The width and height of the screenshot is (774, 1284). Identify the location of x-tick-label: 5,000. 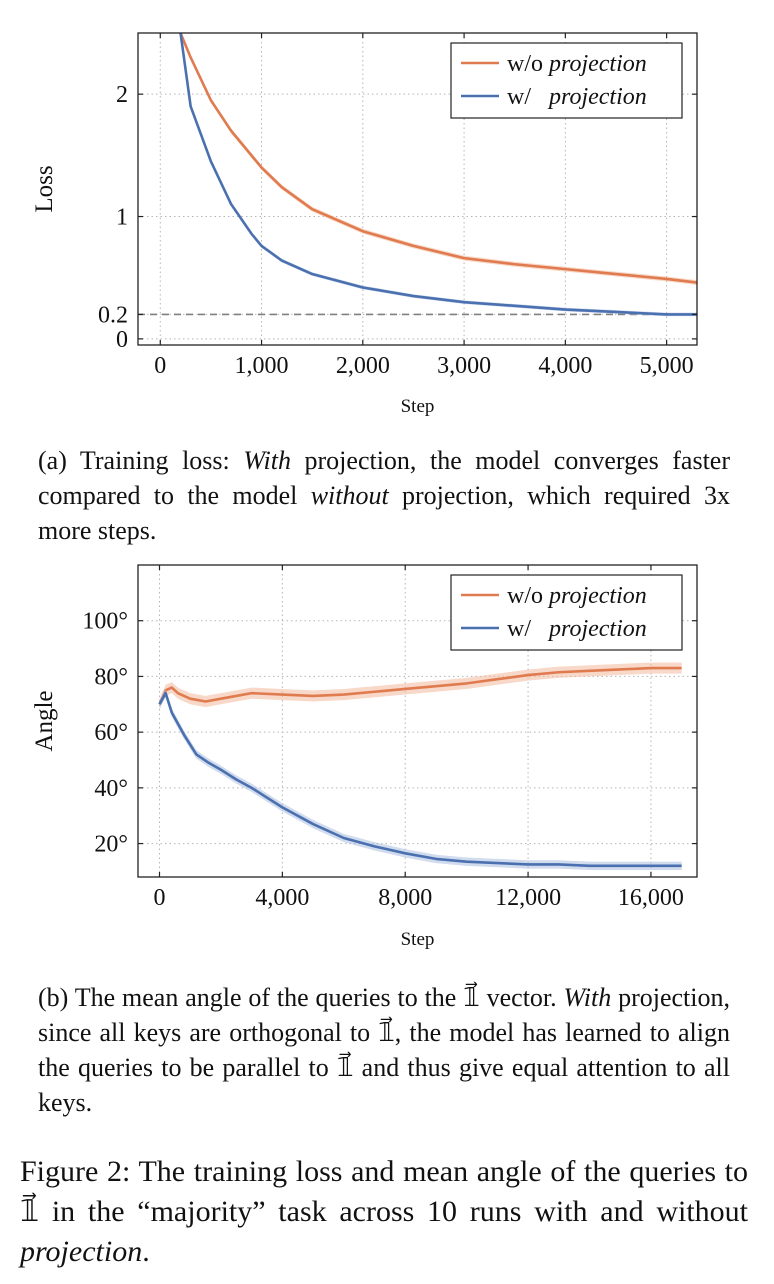
(667, 366).